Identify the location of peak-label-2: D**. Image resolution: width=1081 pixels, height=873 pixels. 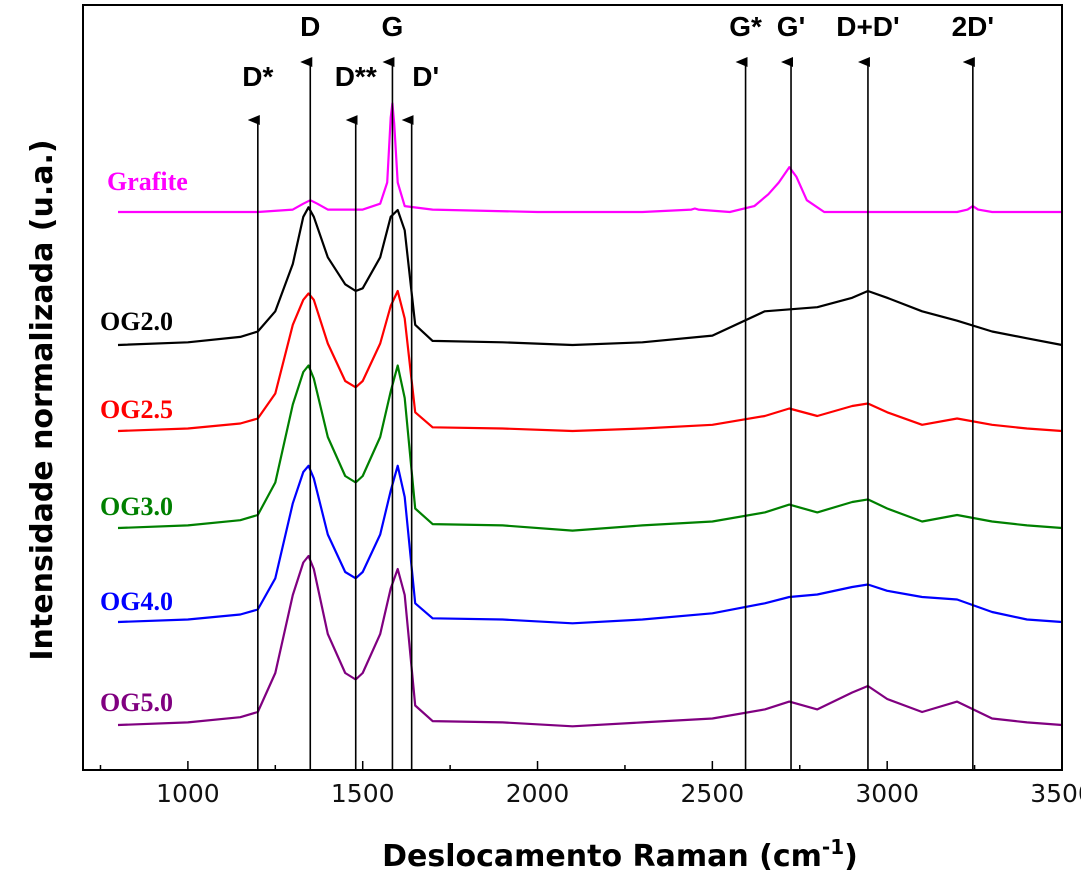
(356, 76).